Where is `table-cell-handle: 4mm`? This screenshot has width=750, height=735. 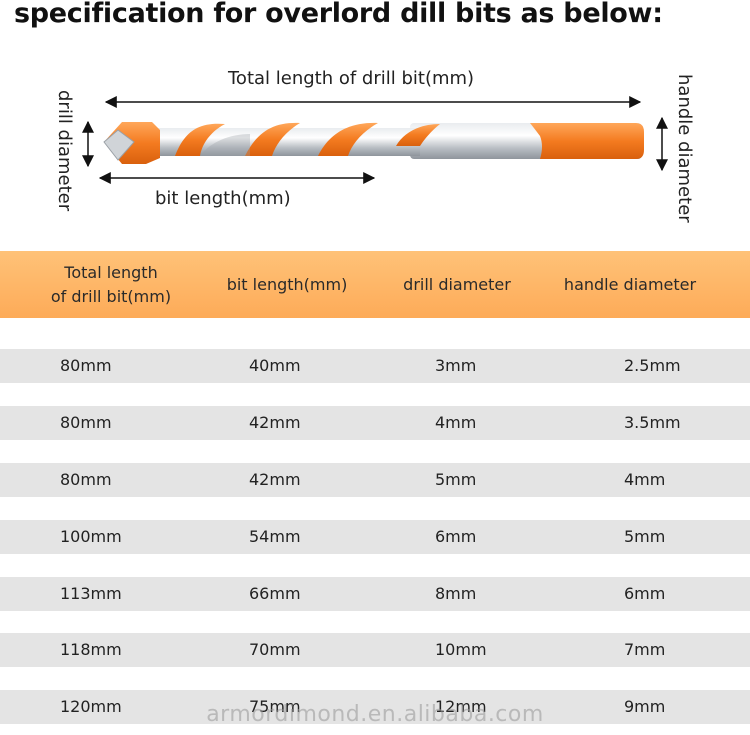 table-cell-handle: 4mm is located at coordinates (645, 479).